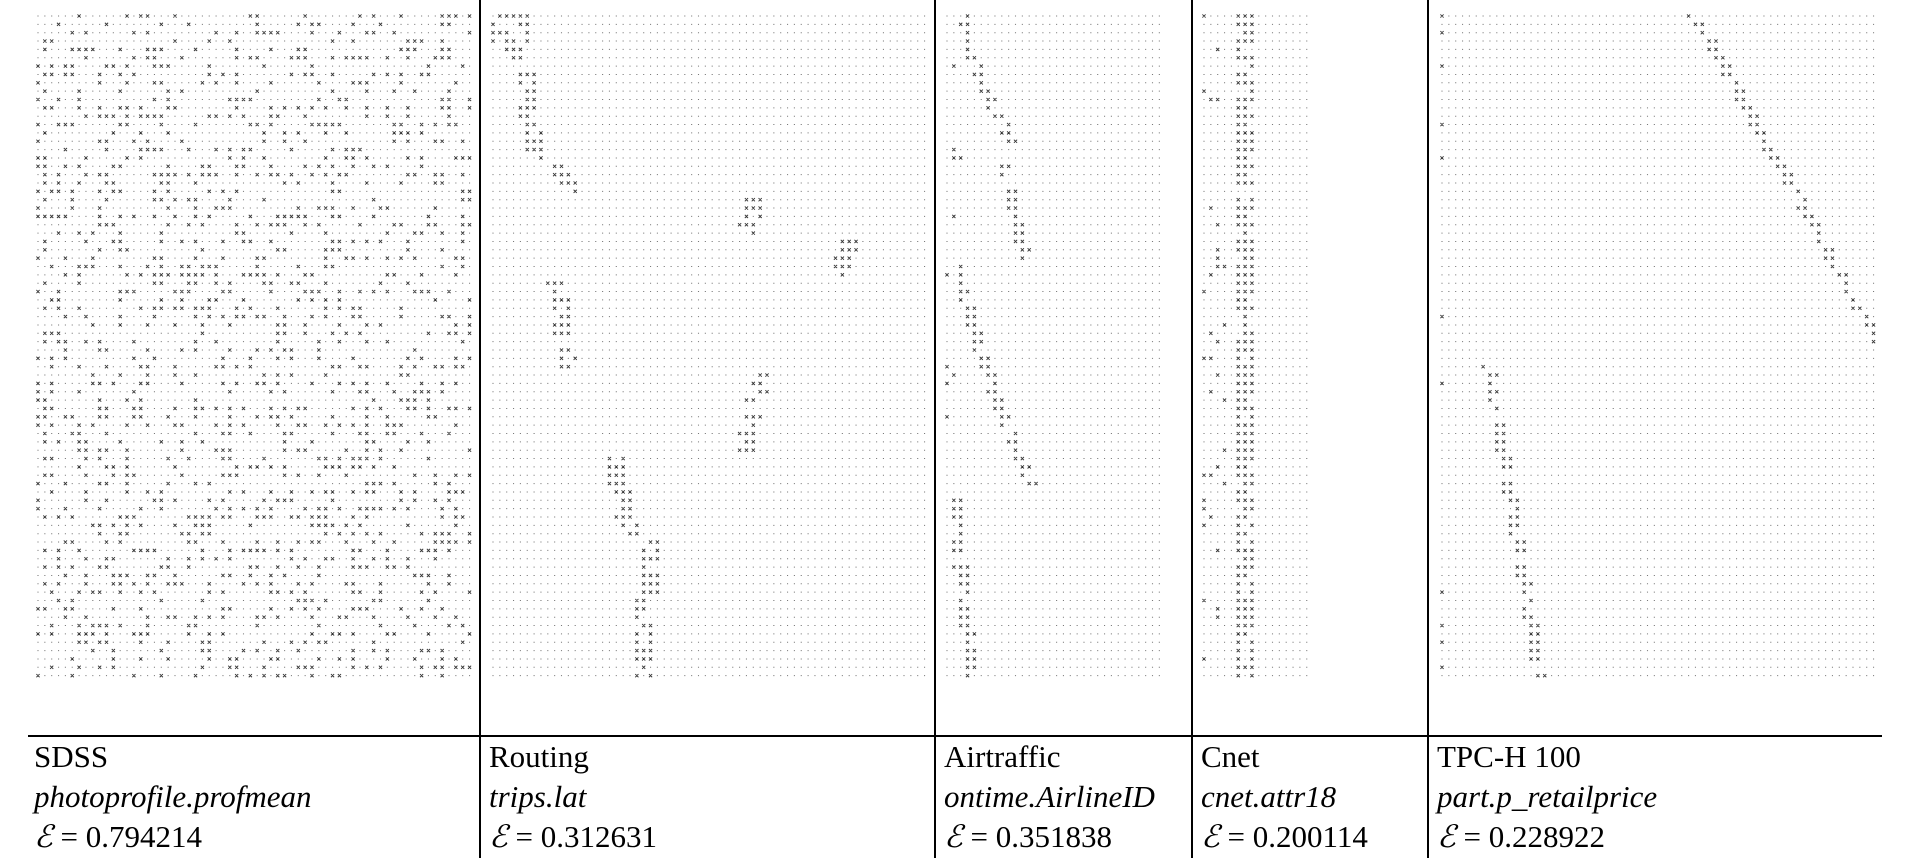 Image resolution: width=1917 pixels, height=863 pixels. I want to click on entropy-value: ℰ = 0.794214, so click(118, 837).